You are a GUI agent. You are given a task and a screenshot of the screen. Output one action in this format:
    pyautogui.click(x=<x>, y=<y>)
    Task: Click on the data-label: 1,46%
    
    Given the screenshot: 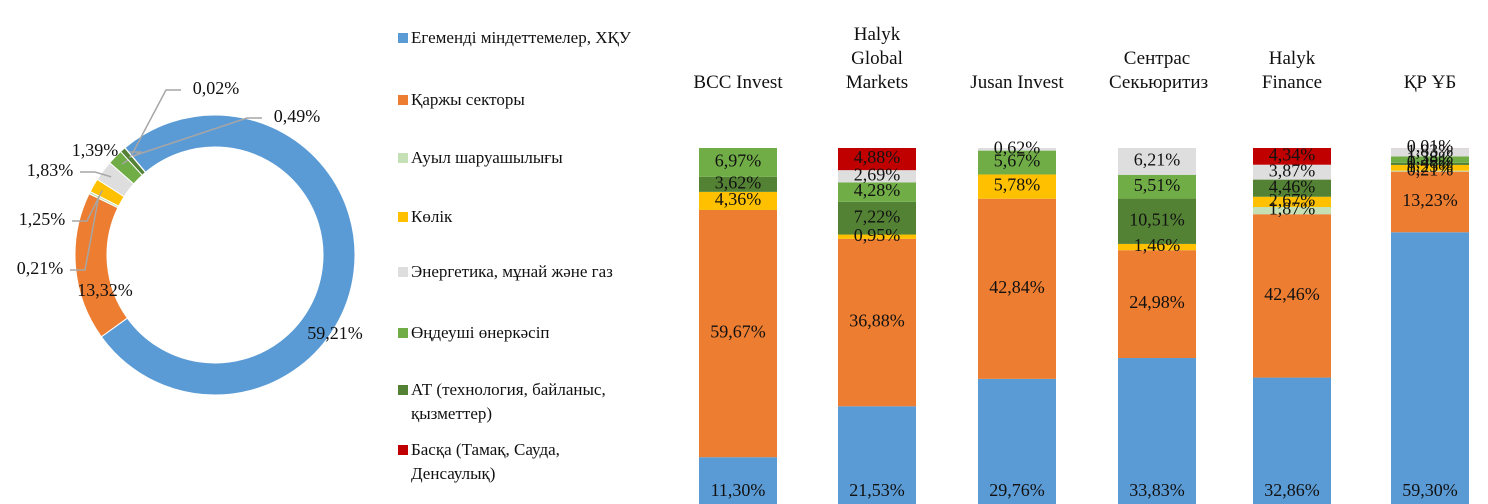 What is the action you would take?
    pyautogui.click(x=1157, y=245)
    